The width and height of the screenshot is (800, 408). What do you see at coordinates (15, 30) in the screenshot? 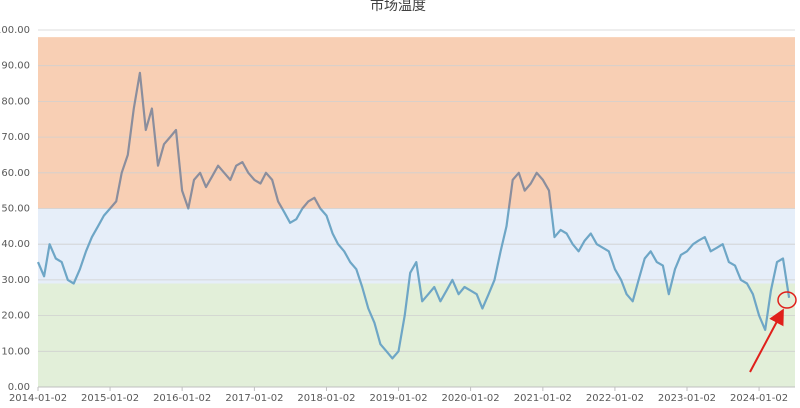
I see `y-tick-label: 100.00` at bounding box center [15, 30].